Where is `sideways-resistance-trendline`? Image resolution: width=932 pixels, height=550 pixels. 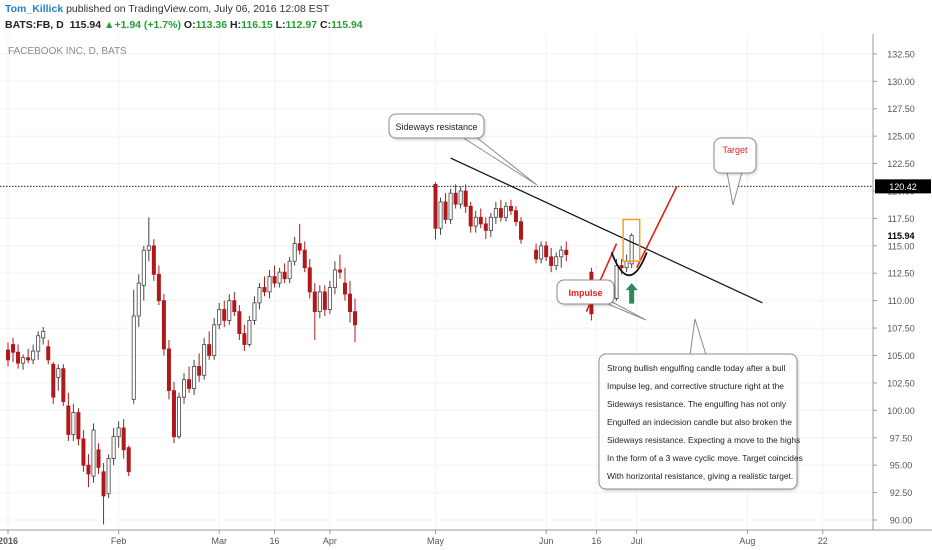 sideways-resistance-trendline is located at coordinates (606, 230).